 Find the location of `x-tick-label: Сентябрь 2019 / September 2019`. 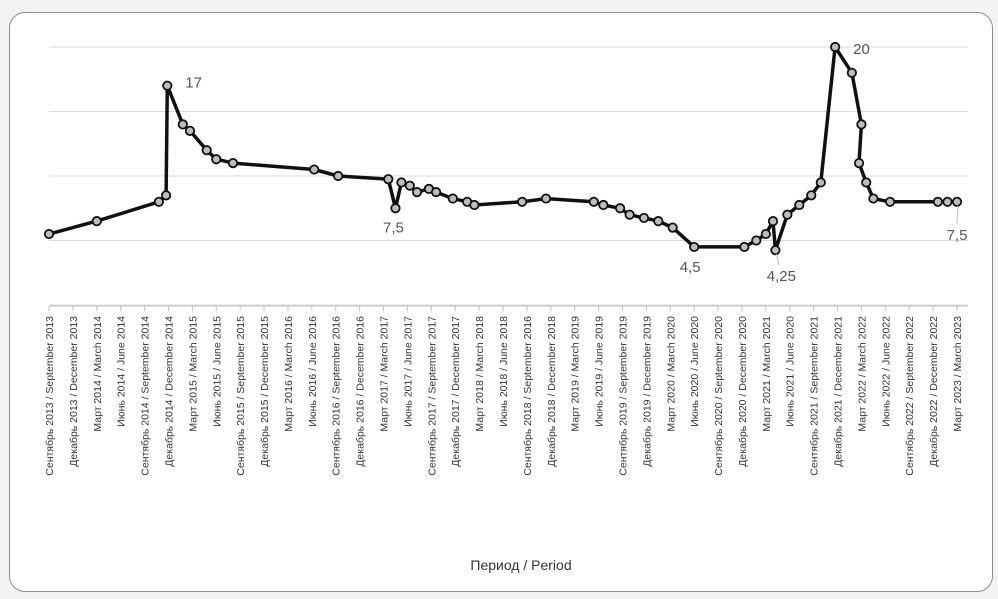

x-tick-label: Сентябрь 2019 / September 2019 is located at coordinates (623, 396).